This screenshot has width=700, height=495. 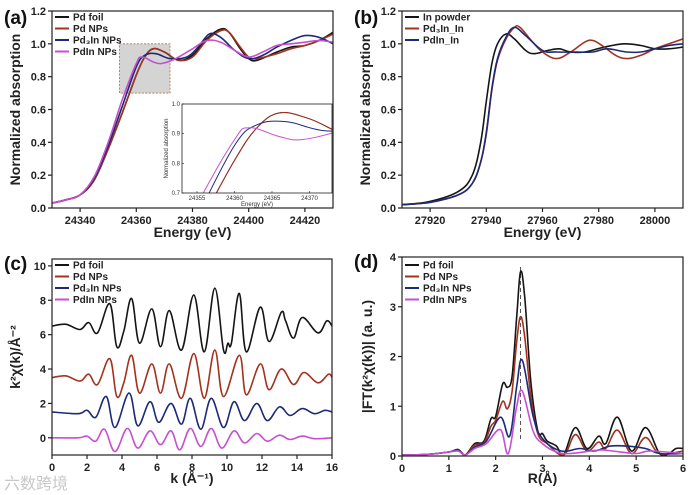 I want to click on x-tick-label: 10, so click(x=227, y=468).